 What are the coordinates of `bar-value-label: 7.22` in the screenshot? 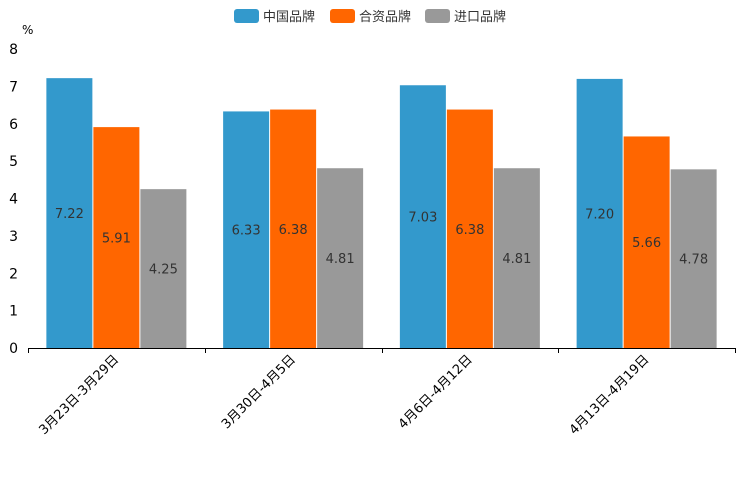 It's located at (69, 214).